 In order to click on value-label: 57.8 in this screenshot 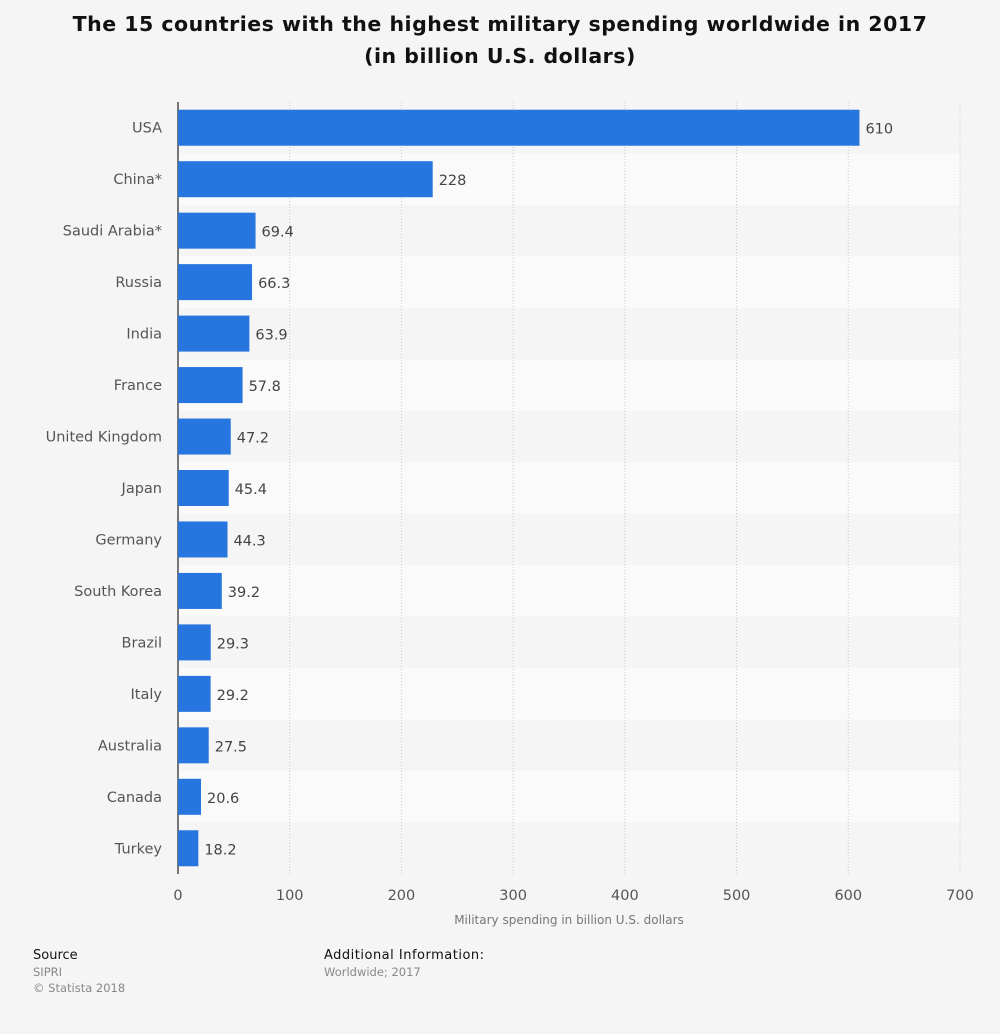, I will do `click(265, 387)`.